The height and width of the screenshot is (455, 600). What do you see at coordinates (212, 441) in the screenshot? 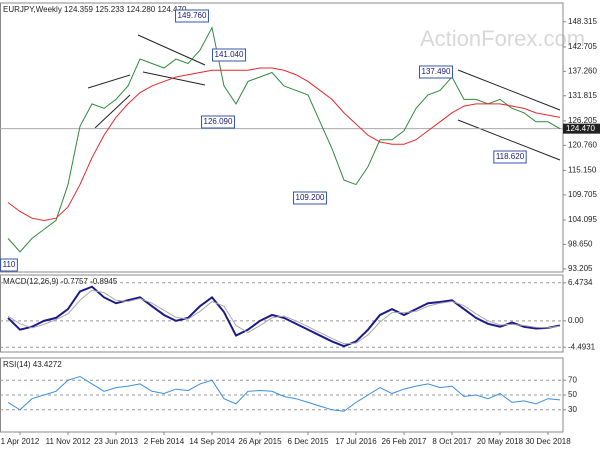
I see `x-tick-label: 14 Sep 2014` at bounding box center [212, 441].